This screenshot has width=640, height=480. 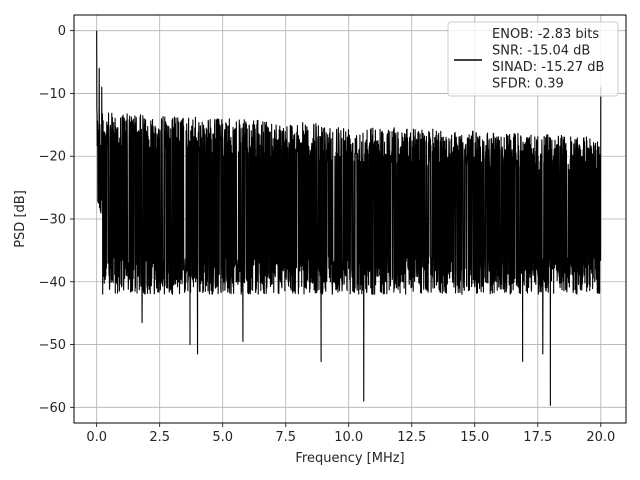 What do you see at coordinates (222, 437) in the screenshot?
I see `x-tick-label: 5.0` at bounding box center [222, 437].